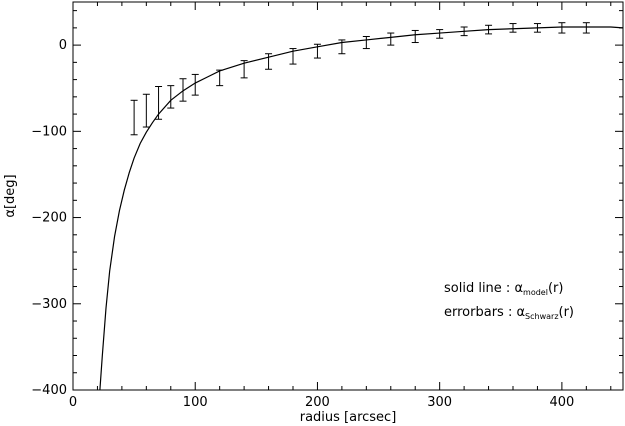 The height and width of the screenshot is (426, 625). I want to click on legend-model-suffix: (r), so click(556, 288).